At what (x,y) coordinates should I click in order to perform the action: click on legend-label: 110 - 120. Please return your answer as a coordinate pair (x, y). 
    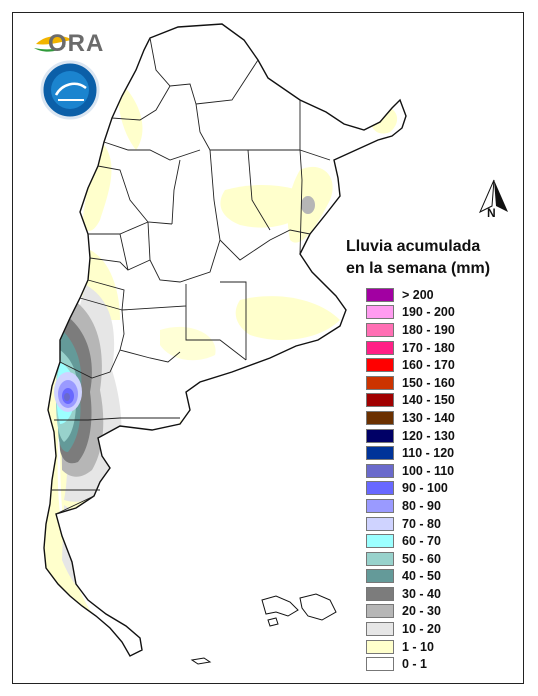
    Looking at the image, I should click on (428, 453).